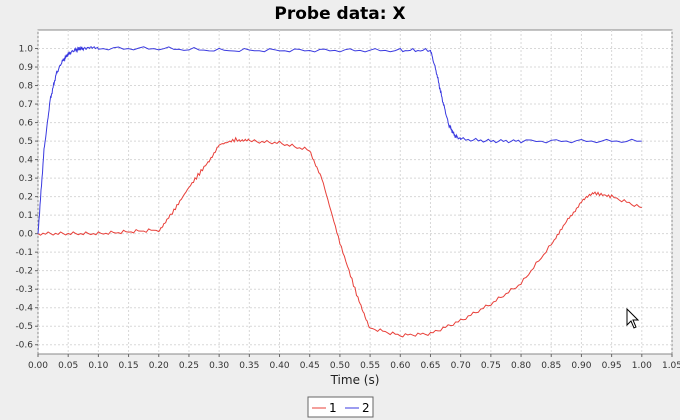  What do you see at coordinates (340, 366) in the screenshot?
I see `x-tick-label: 0.50` at bounding box center [340, 366].